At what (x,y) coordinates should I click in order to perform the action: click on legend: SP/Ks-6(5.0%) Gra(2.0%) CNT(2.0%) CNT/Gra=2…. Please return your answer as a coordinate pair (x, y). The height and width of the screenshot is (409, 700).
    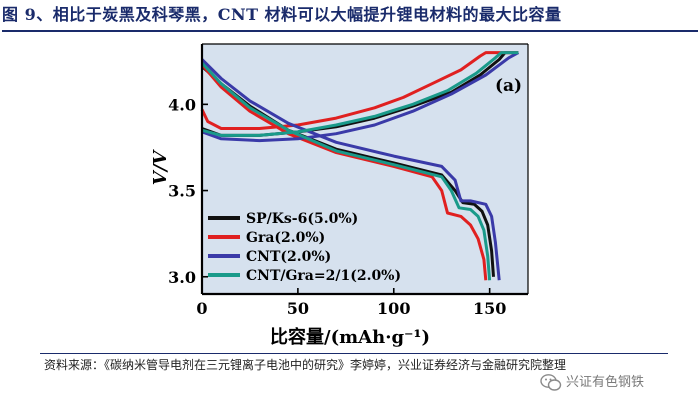
    Looking at the image, I should click on (304, 247).